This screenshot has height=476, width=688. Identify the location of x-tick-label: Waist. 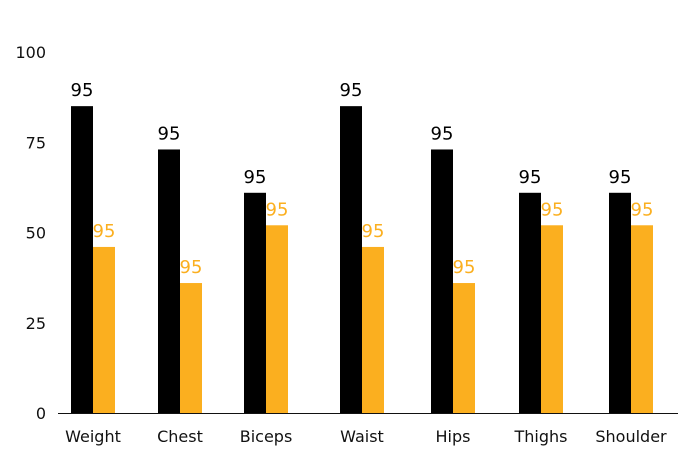
(362, 436).